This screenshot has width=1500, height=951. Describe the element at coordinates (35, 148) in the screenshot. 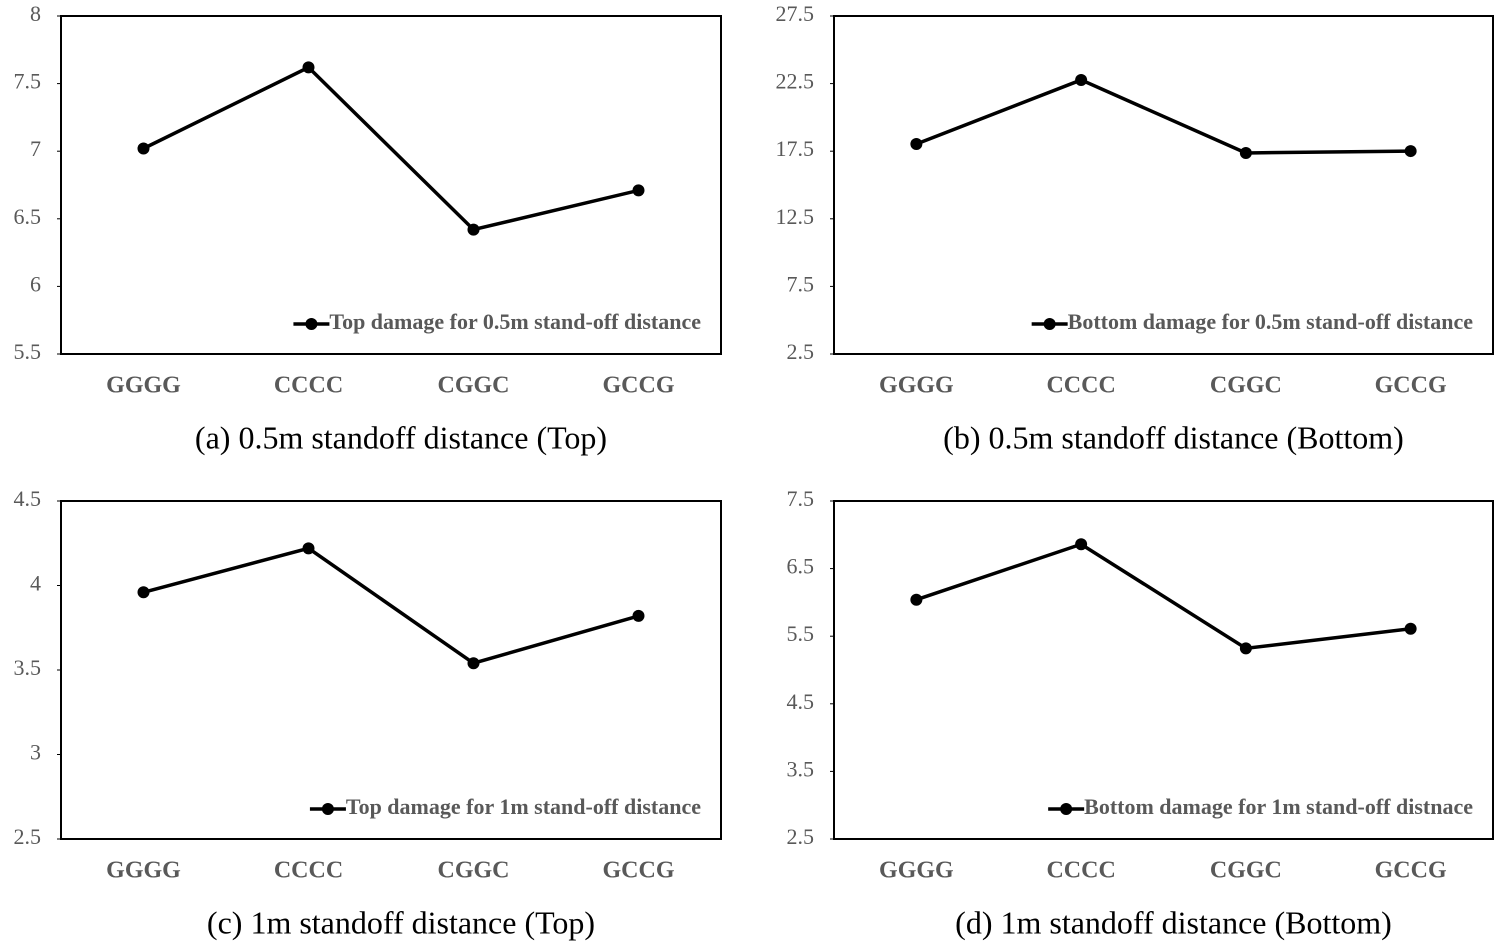

I see `y-tick-label: 7` at that location.